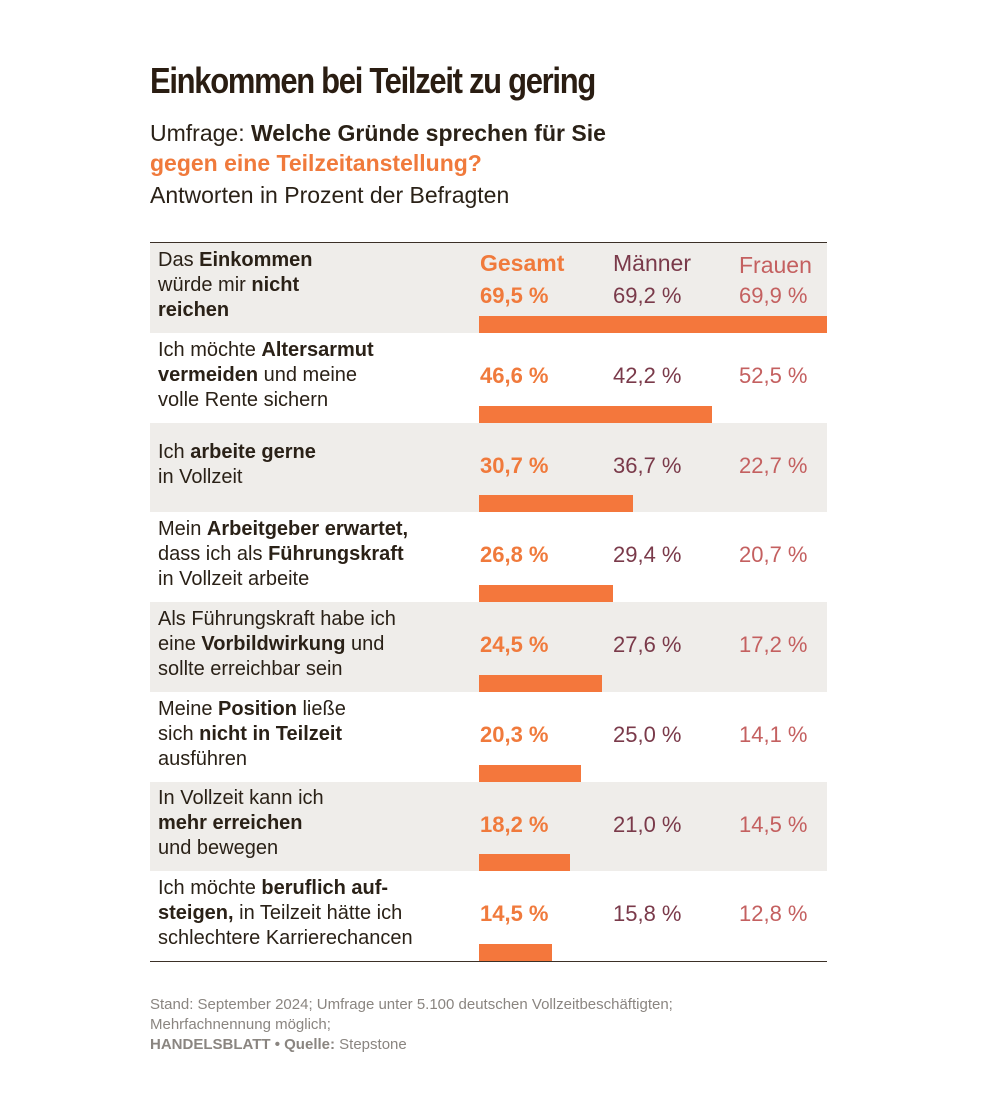  What do you see at coordinates (182, 529) in the screenshot?
I see `row-label-part: Mein` at bounding box center [182, 529].